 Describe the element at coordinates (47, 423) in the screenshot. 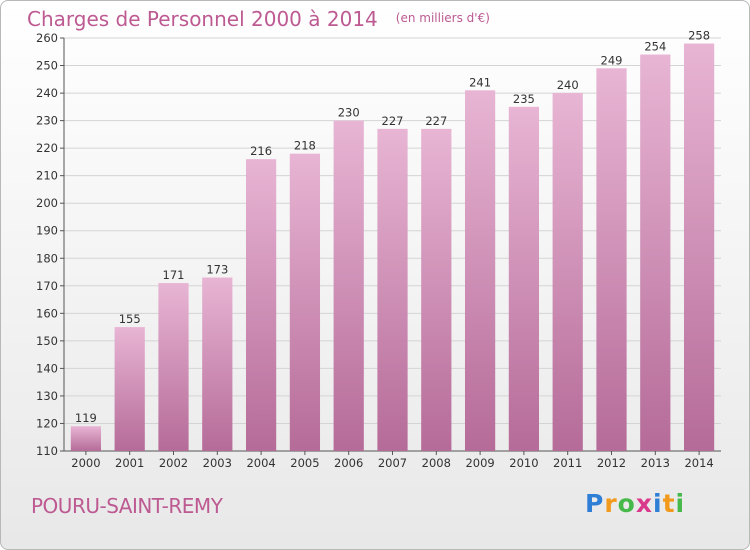

I see `y-tick-label: 120` at that location.